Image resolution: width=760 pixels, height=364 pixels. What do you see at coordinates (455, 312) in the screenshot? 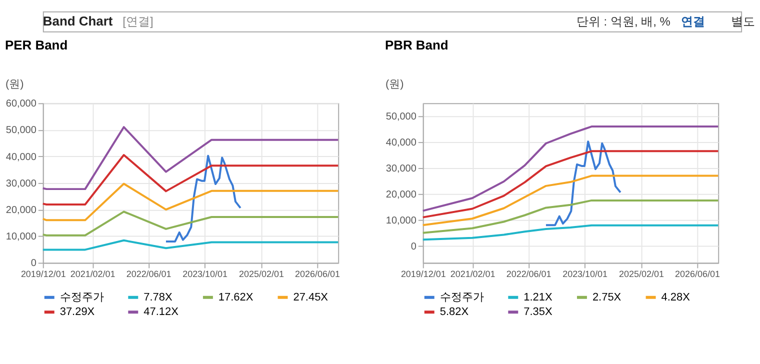
I see `legend-label: 5.82X` at bounding box center [455, 312].